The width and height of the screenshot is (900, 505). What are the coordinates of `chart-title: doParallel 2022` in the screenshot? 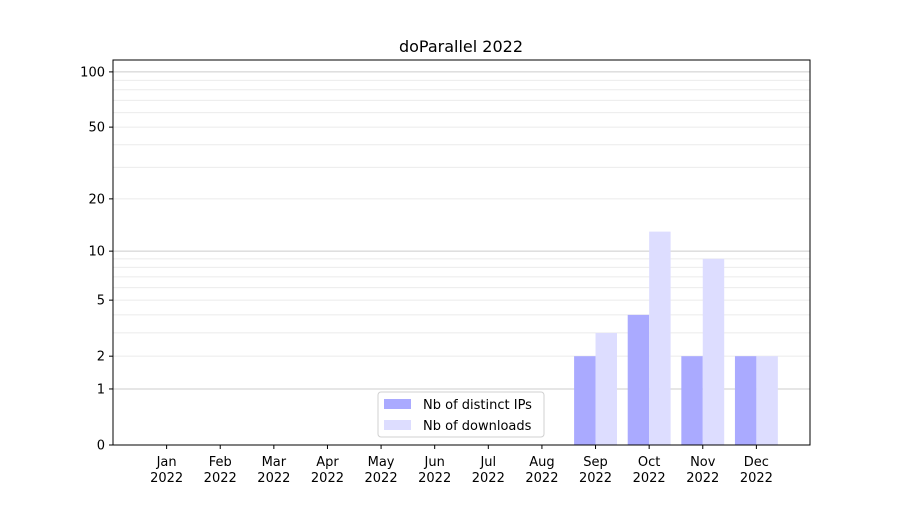 It's located at (461, 46).